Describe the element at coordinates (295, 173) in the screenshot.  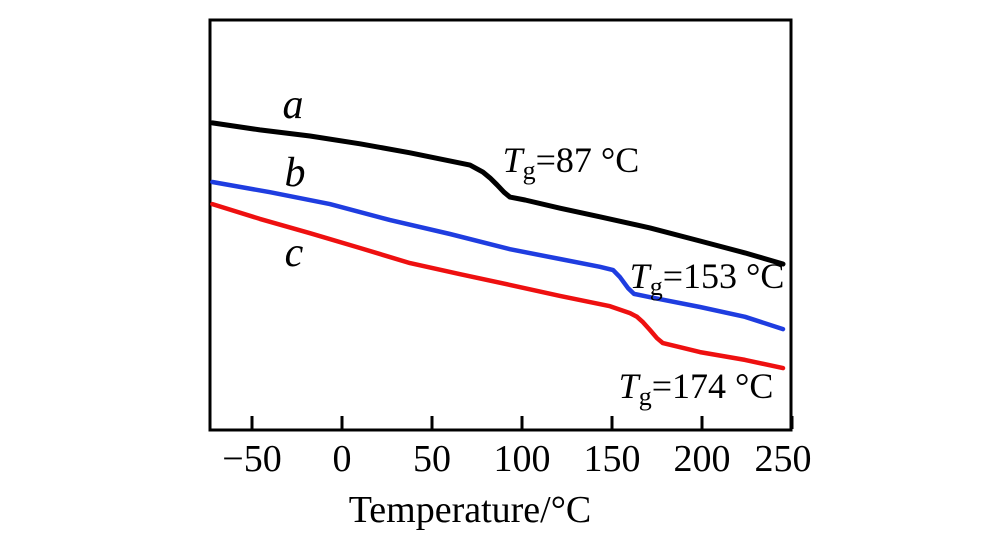
I see `curve-label-b: b` at that location.